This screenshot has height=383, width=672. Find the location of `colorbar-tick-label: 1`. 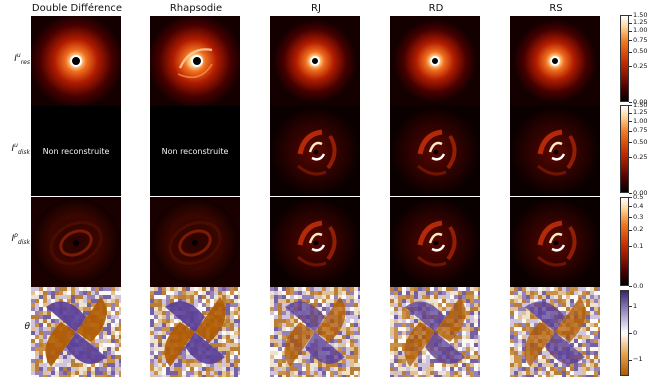

colorbar-tick-label: 1 is located at coordinates (635, 305).